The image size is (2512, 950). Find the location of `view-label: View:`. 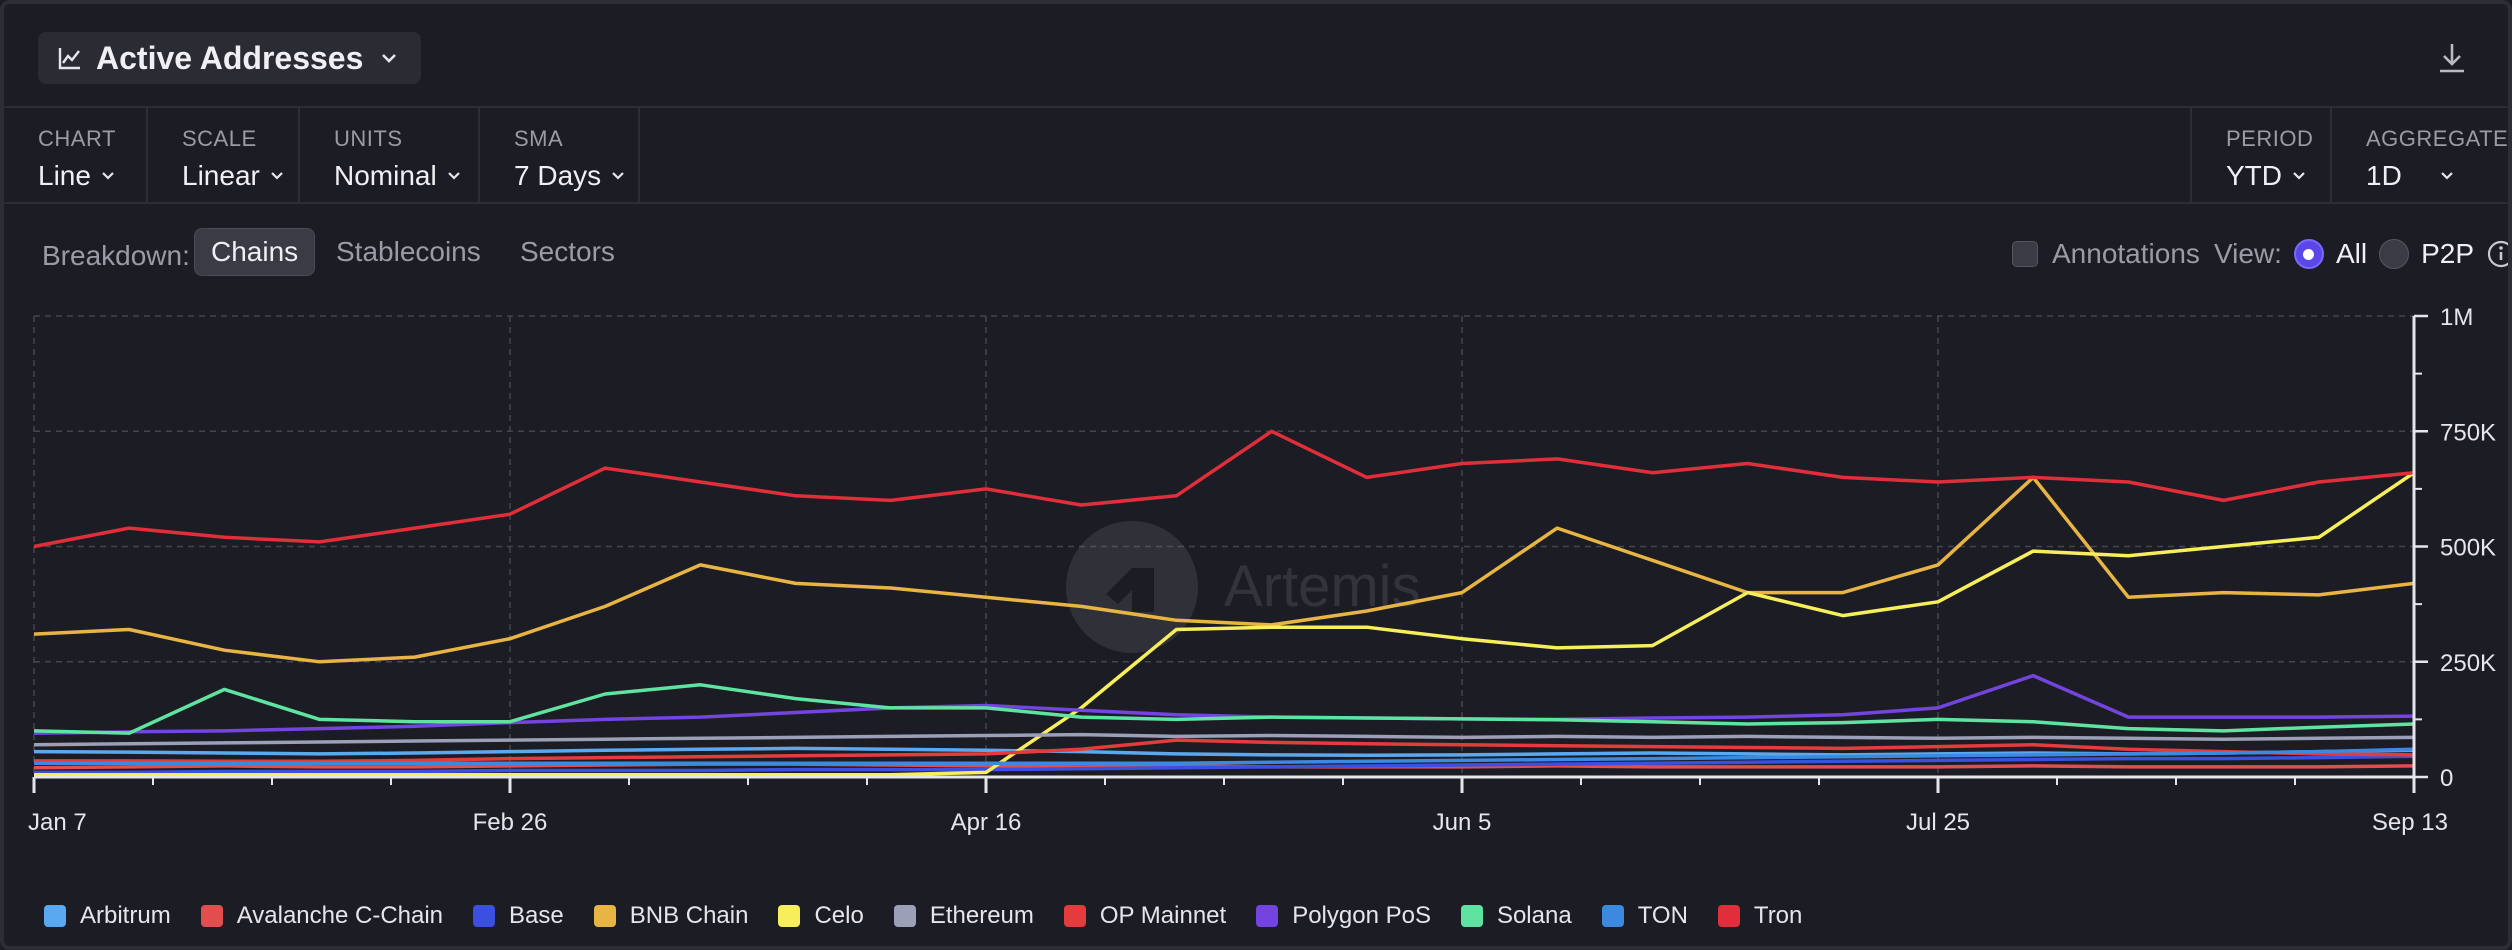

view-label: View: is located at coordinates (2248, 253).